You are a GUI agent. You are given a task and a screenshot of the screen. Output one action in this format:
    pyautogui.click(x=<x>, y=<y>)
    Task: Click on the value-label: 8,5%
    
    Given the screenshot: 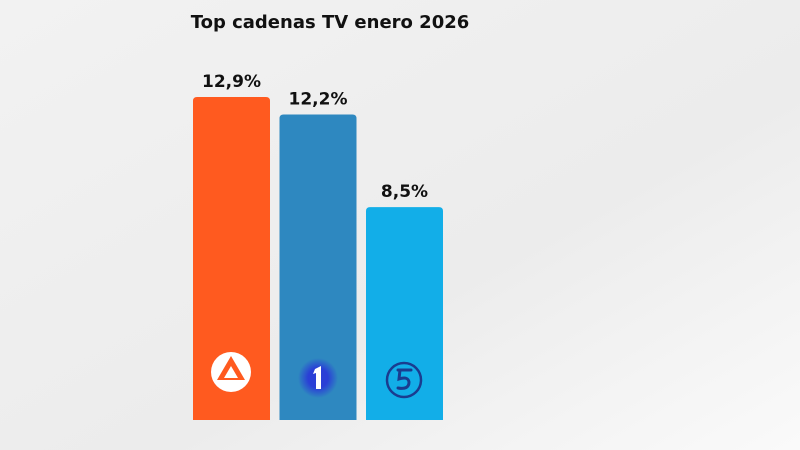 What is the action you would take?
    pyautogui.click(x=404, y=192)
    